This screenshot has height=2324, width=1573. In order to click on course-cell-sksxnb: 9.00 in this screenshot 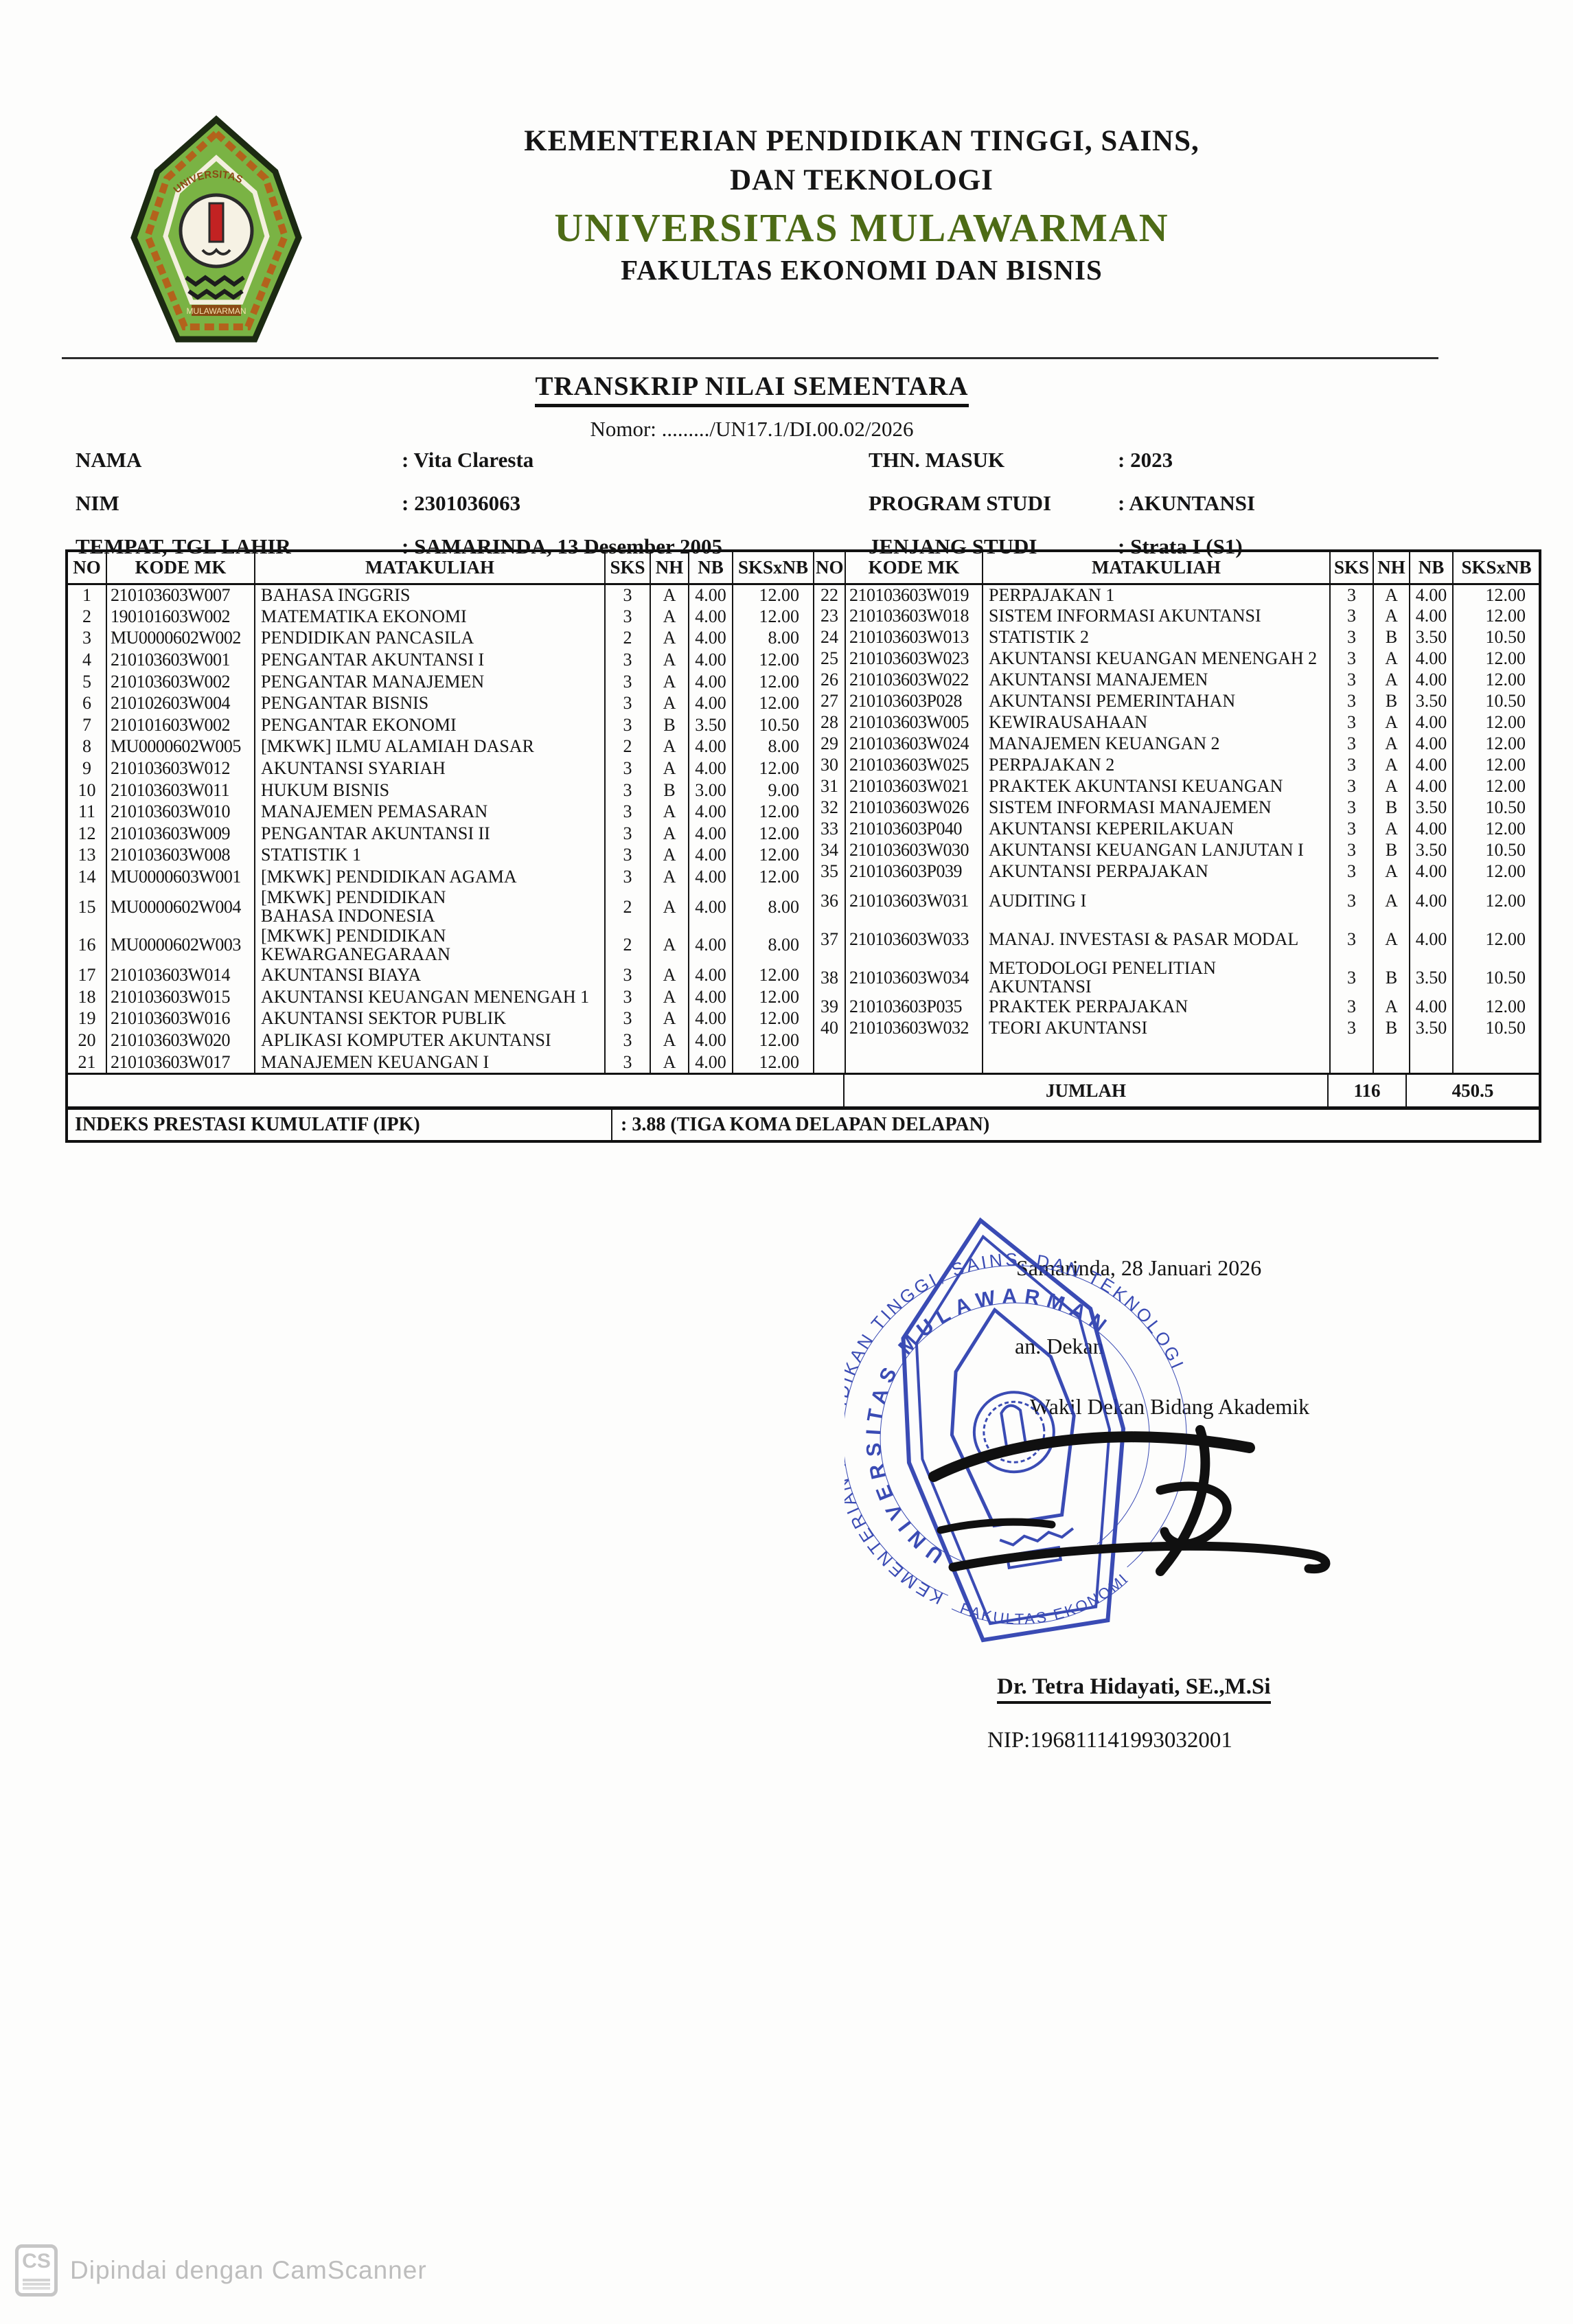, I will do `click(772, 790)`.